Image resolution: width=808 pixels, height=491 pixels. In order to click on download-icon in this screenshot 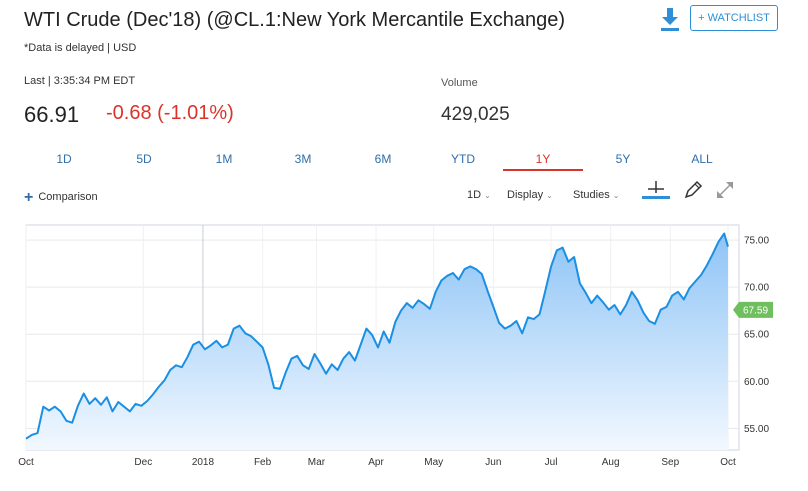, I will do `click(670, 19)`.